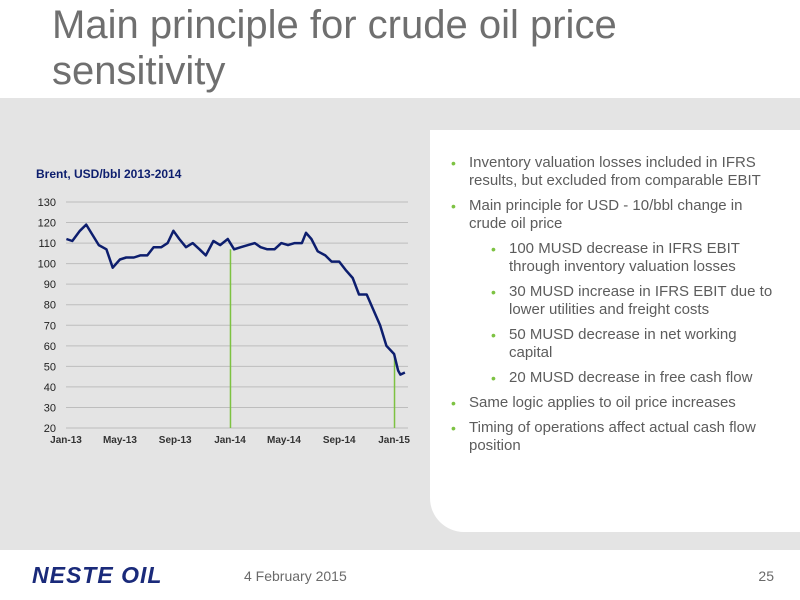  I want to click on page-number: 25, so click(766, 576).